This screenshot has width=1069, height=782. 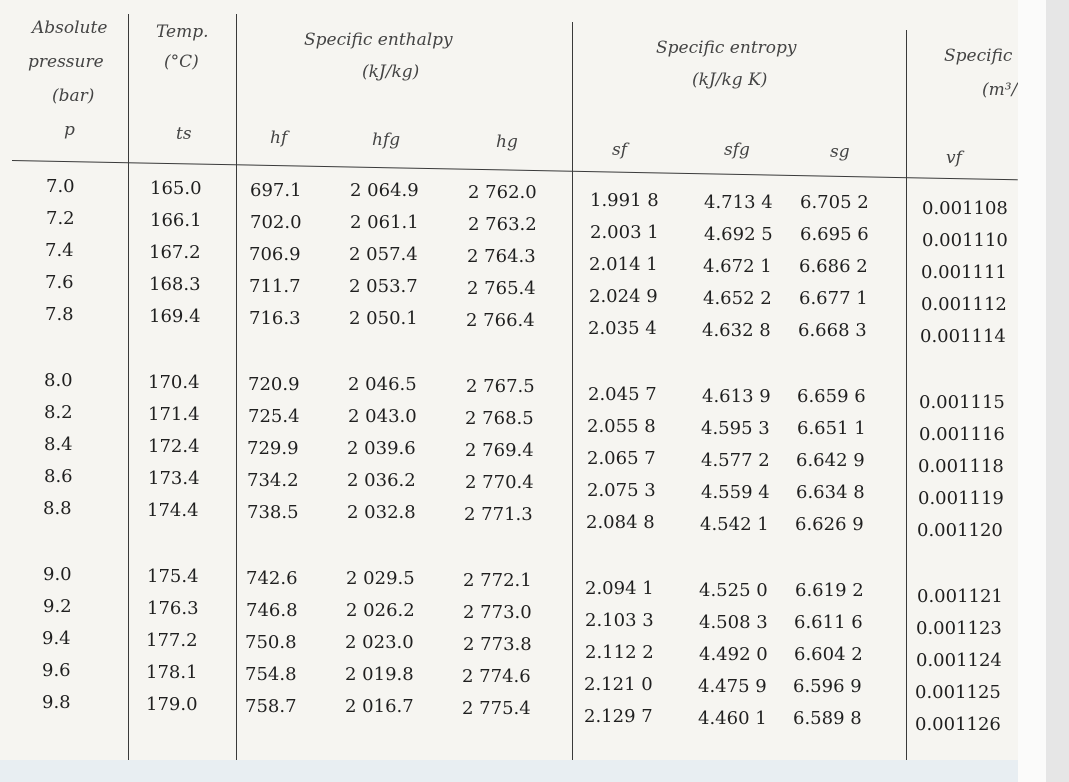 What do you see at coordinates (273, 448) in the screenshot?
I see `hf-cell: 729.9` at bounding box center [273, 448].